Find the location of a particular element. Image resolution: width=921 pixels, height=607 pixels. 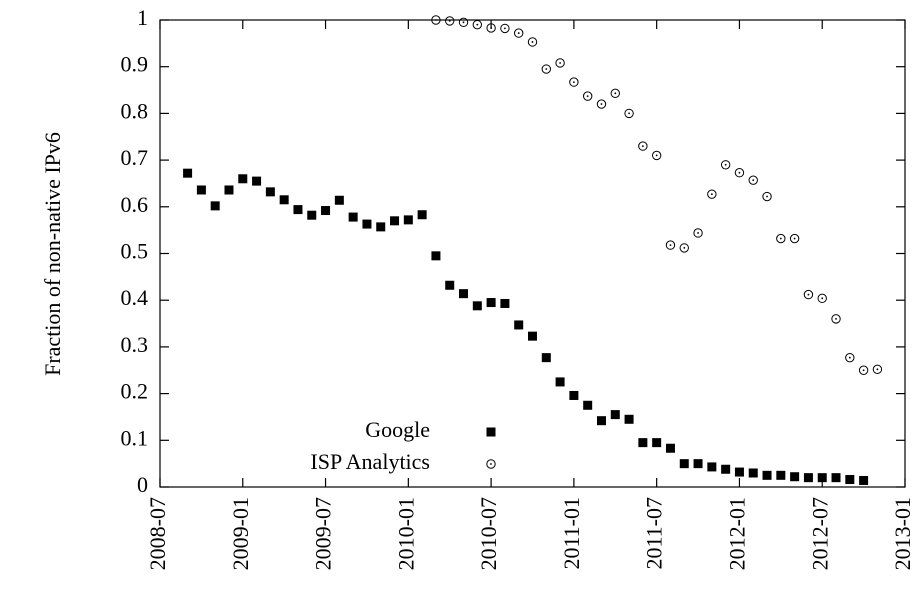

y-axis-label: Fraction of non-native IPv6 is located at coordinates (52, 254).